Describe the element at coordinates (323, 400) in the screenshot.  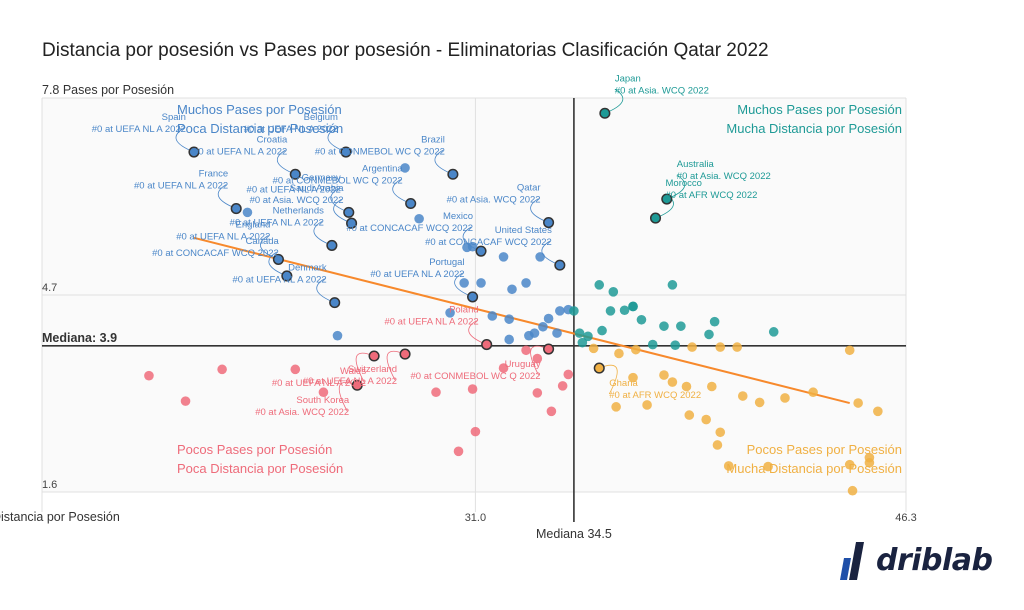
I see `point-label-name: South Korea` at that location.